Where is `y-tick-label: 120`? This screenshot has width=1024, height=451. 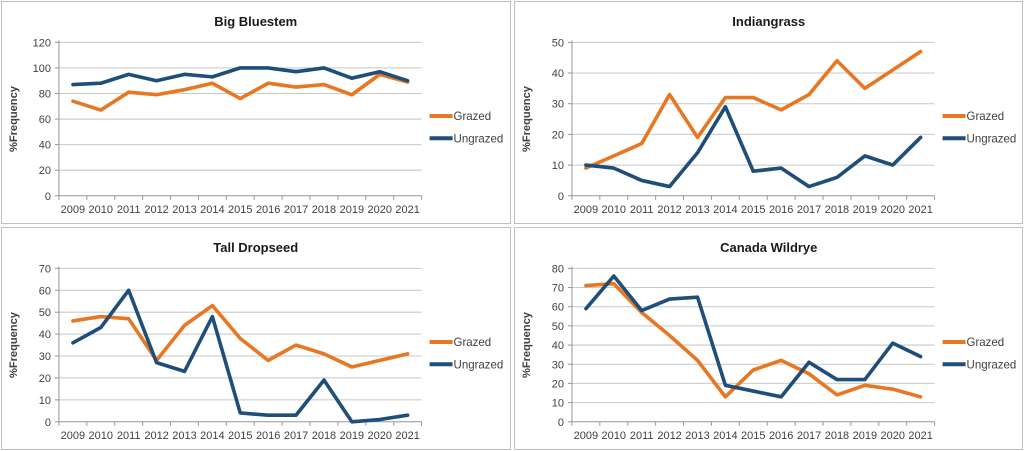
y-tick-label: 120 is located at coordinates (42, 43).